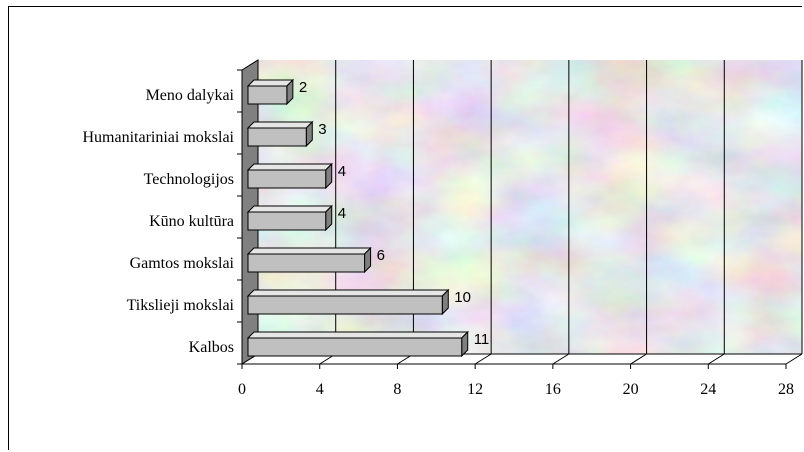  What do you see at coordinates (322, 129) in the screenshot?
I see `data-label: 3` at bounding box center [322, 129].